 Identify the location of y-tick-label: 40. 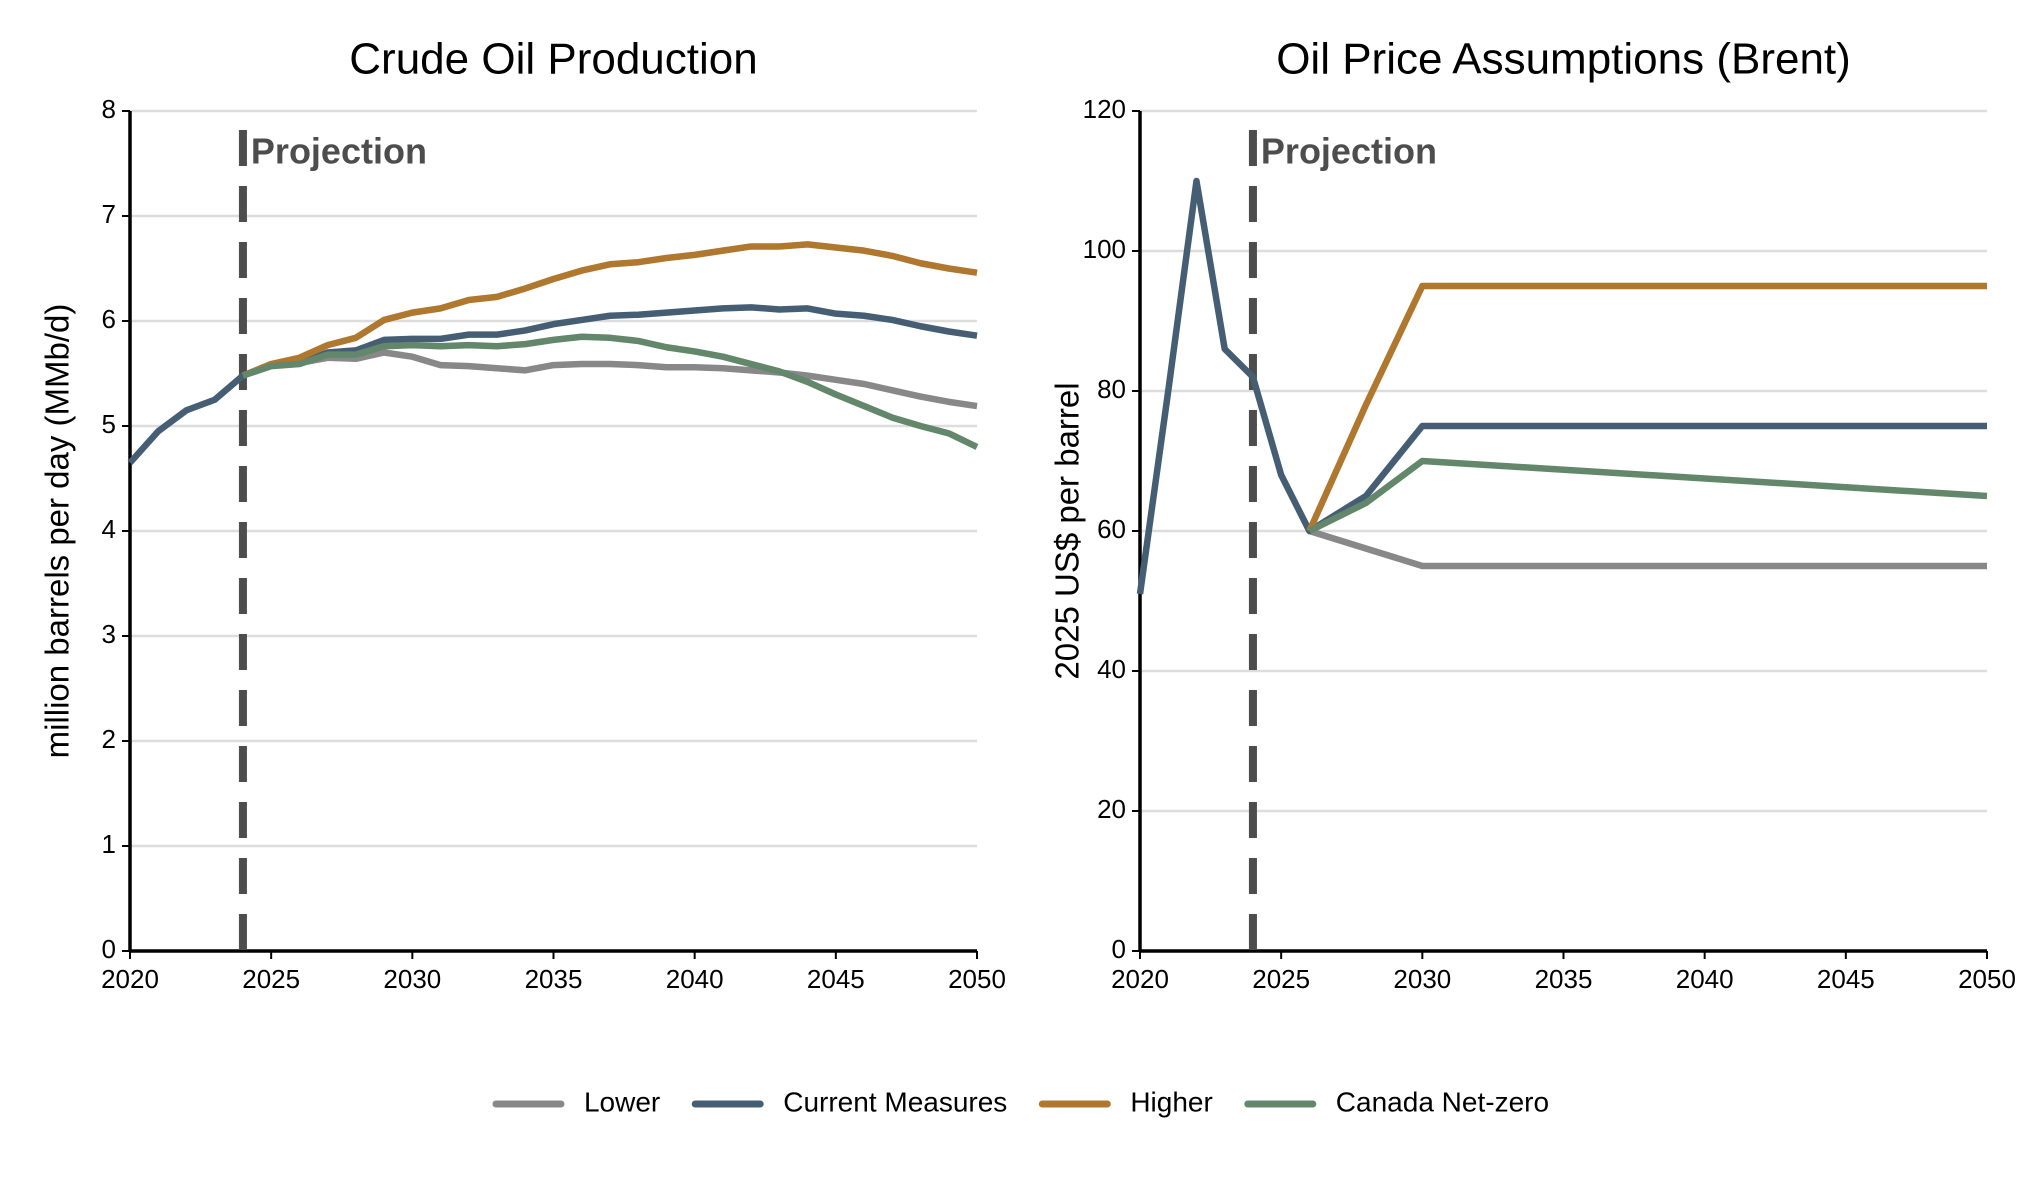
(1111, 669).